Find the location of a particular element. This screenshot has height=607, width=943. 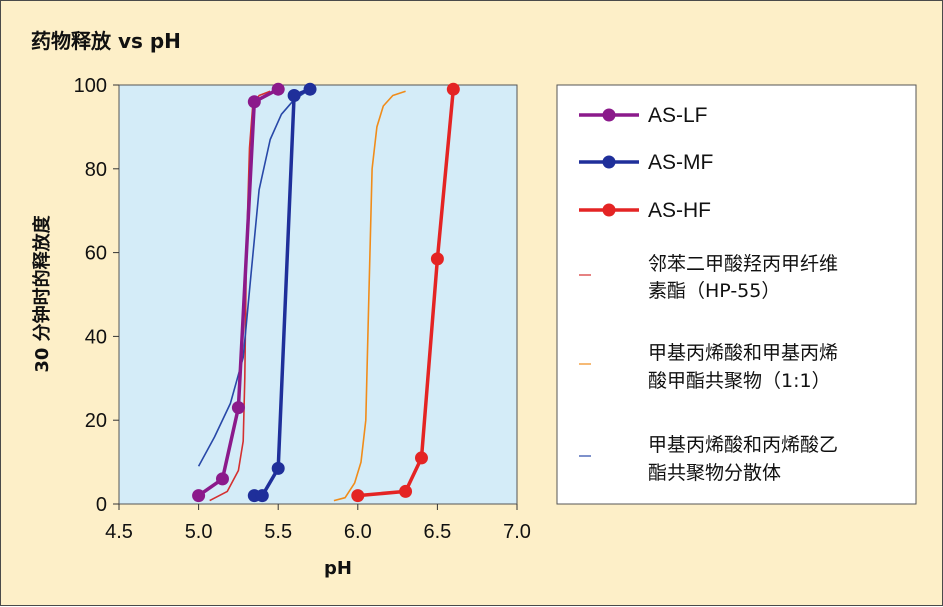

y-tick-label: 20 is located at coordinates (96, 421).